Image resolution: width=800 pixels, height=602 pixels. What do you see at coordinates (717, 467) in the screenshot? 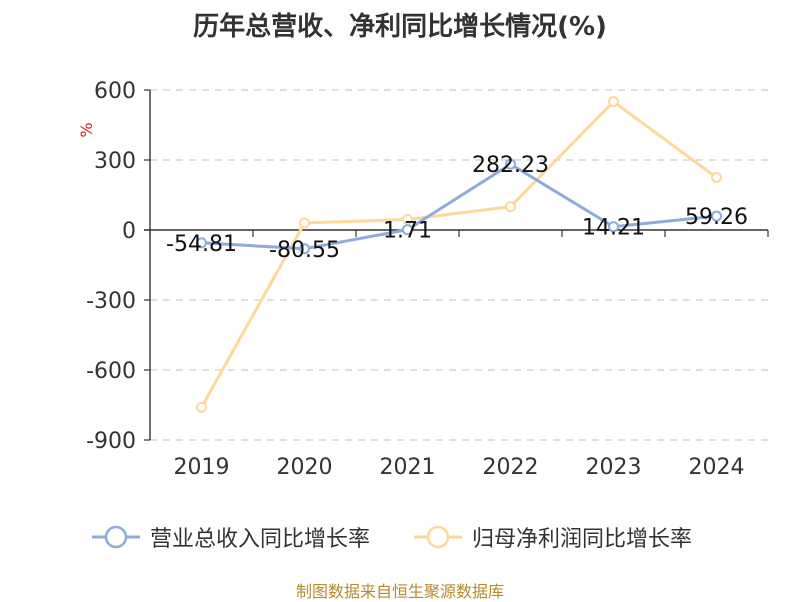
I see `x-tick-label: 2024` at bounding box center [717, 467].